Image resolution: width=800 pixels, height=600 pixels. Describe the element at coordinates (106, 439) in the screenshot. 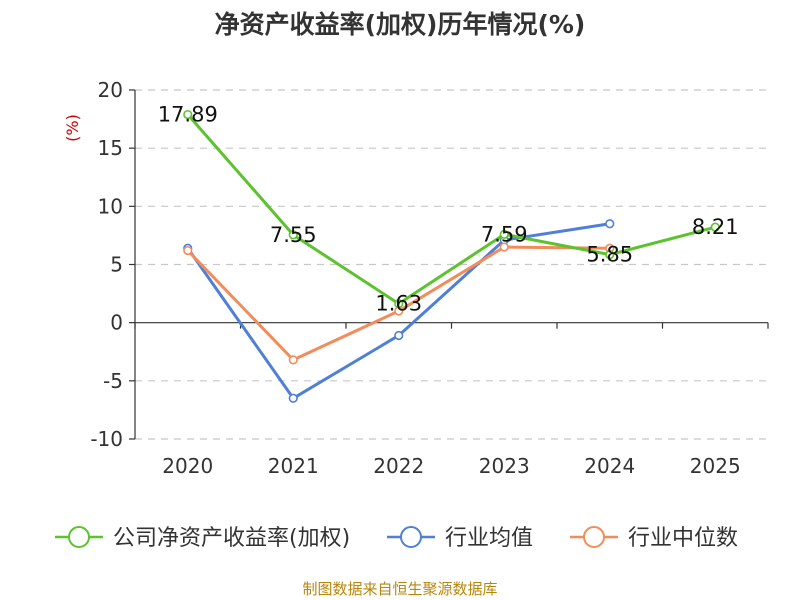

I see `y-tick-label: -10` at that location.